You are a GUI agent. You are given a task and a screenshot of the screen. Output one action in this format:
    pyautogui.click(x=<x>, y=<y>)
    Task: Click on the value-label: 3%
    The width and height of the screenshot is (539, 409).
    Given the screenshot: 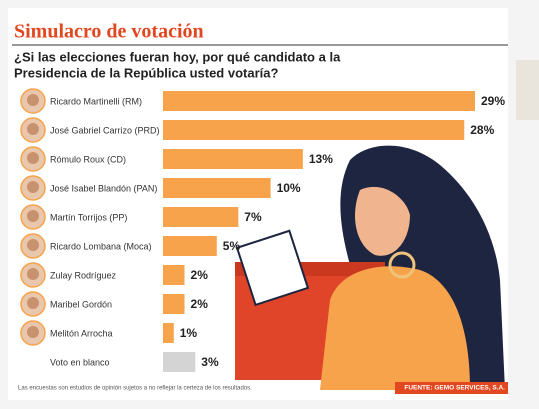 What is the action you would take?
    pyautogui.click(x=210, y=362)
    